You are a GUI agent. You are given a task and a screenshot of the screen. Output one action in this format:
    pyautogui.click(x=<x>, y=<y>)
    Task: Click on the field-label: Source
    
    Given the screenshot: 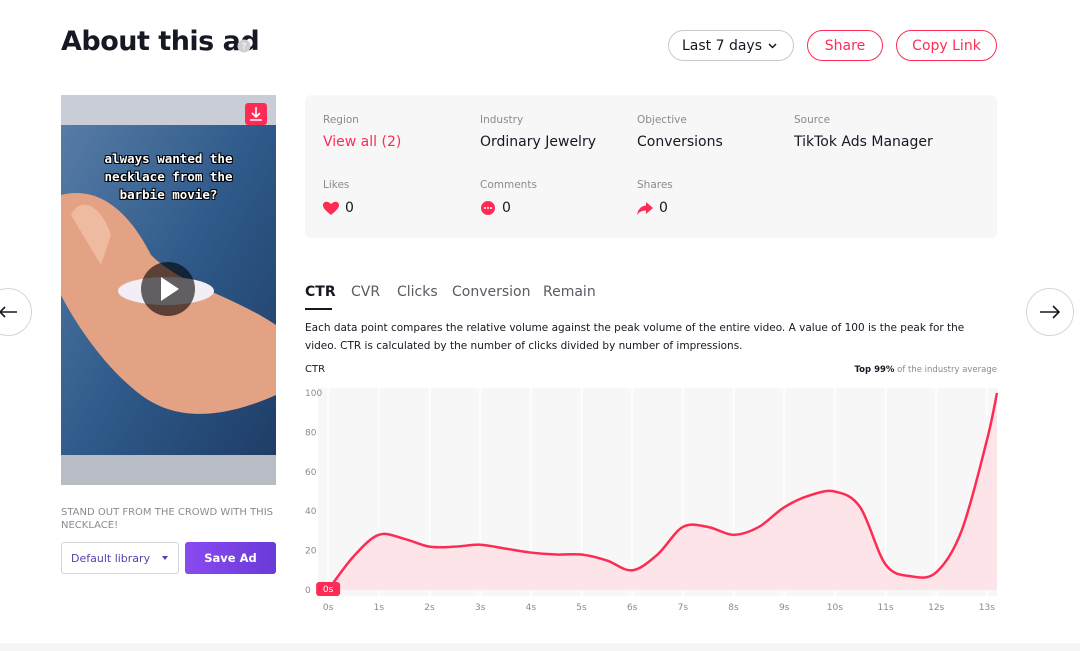 What is the action you would take?
    pyautogui.click(x=812, y=120)
    